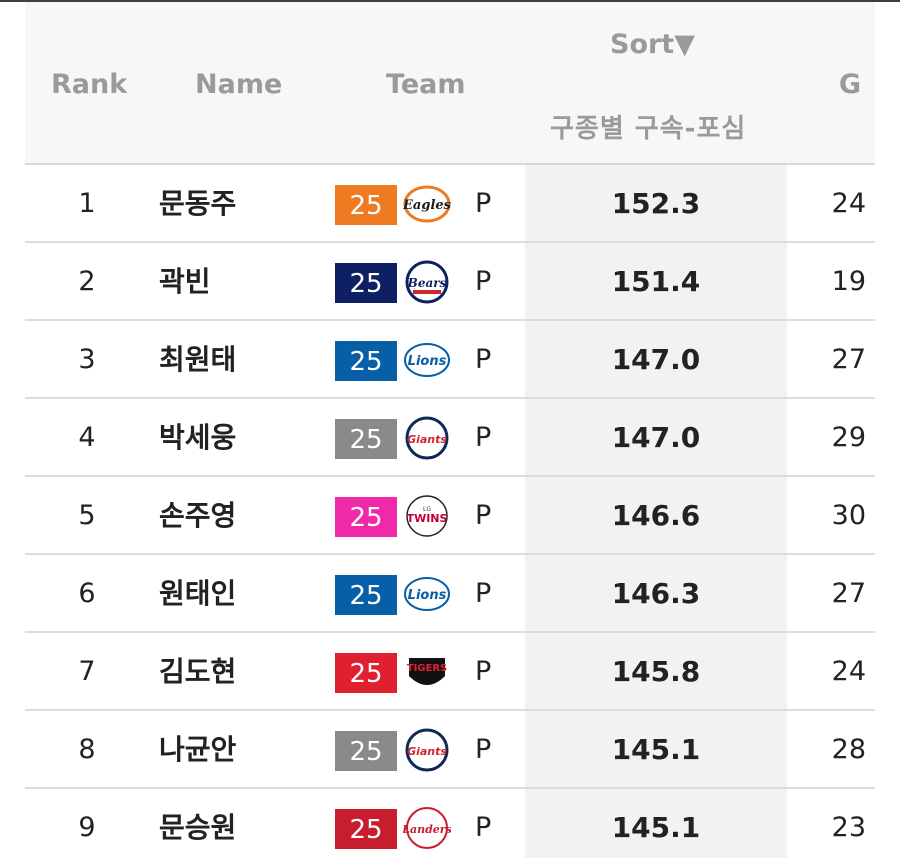 The height and width of the screenshot is (858, 900). What do you see at coordinates (198, 593) in the screenshot?
I see `player-name-link: 원태인` at bounding box center [198, 593].